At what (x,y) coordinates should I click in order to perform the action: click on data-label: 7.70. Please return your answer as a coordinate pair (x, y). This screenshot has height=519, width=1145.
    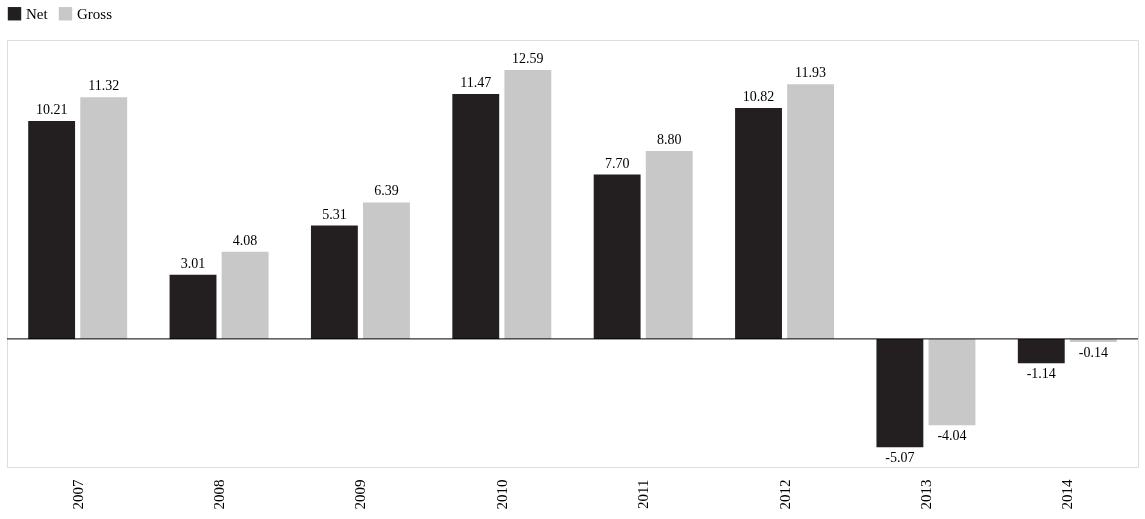
    Looking at the image, I should click on (617, 163).